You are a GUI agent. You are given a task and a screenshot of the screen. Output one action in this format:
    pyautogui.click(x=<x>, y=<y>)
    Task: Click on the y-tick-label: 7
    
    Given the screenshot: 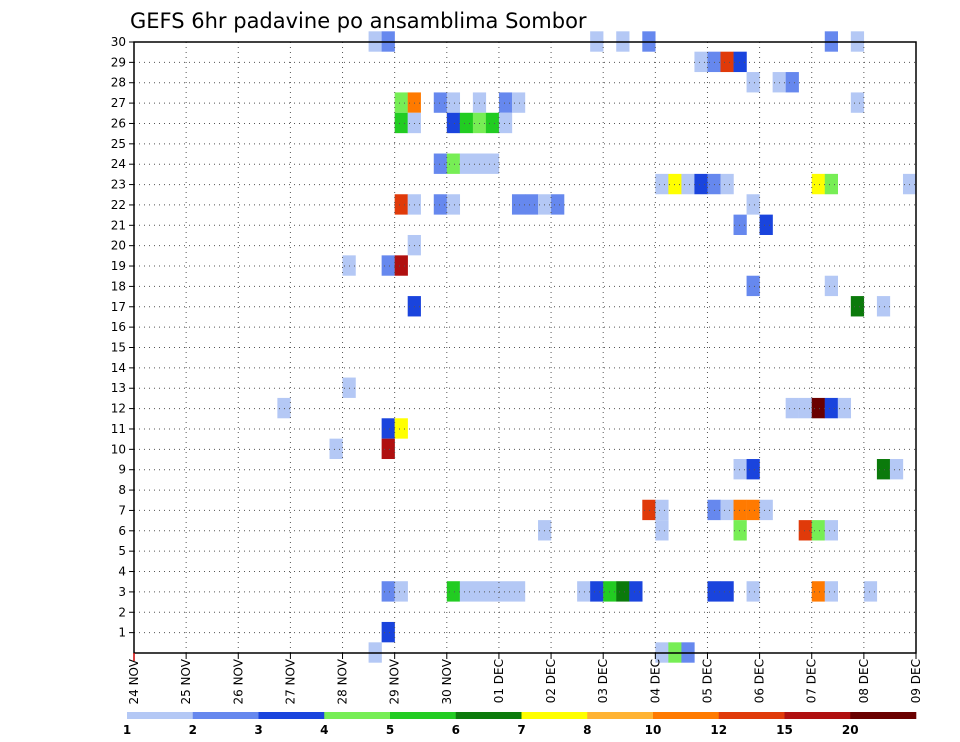 What is the action you would take?
    pyautogui.click(x=122, y=510)
    